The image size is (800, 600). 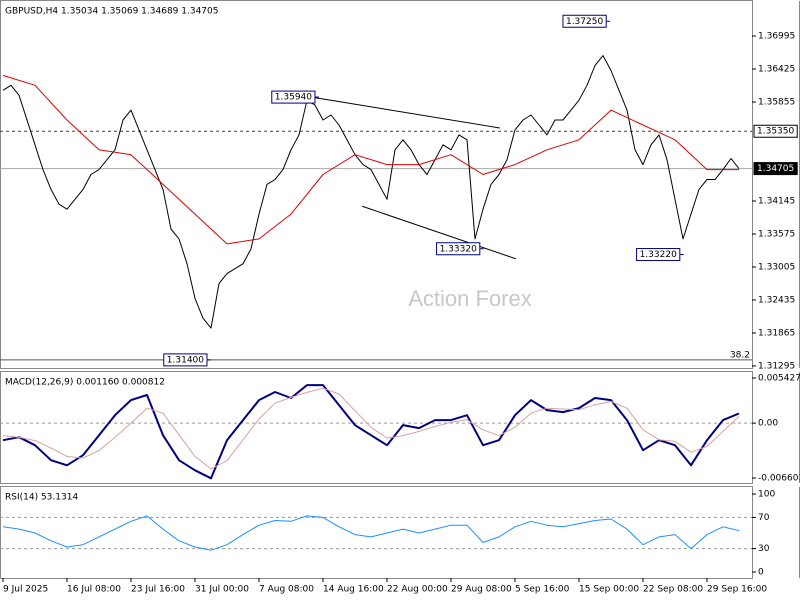 What do you see at coordinates (761, 572) in the screenshot?
I see `y-tick-label: 0` at bounding box center [761, 572].